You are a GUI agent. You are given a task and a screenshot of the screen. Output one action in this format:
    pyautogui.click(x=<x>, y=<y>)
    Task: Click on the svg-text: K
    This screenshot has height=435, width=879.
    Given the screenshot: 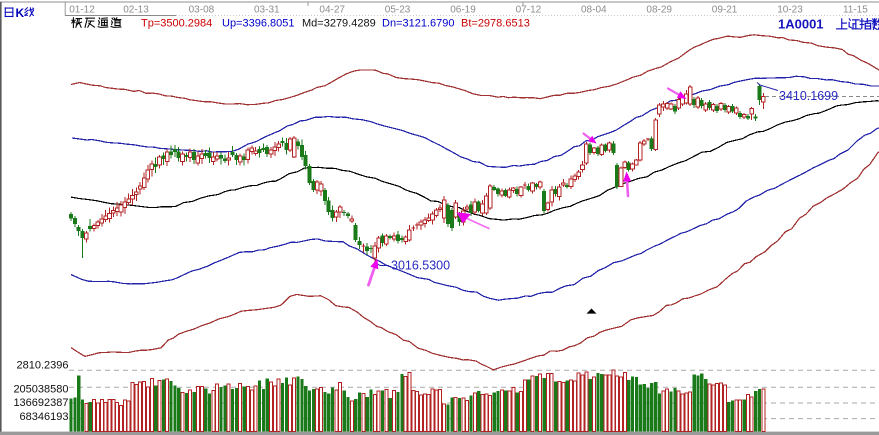 What is the action you would take?
    pyautogui.click(x=20, y=13)
    